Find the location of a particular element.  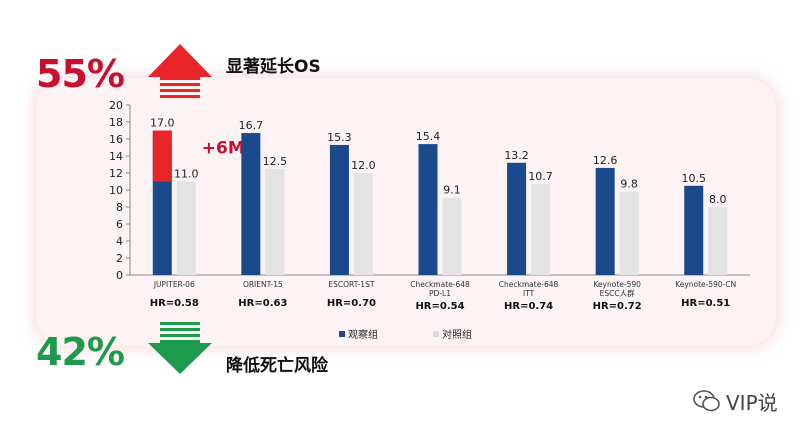

legend-label-control: 对照组 is located at coordinates (457, 334).